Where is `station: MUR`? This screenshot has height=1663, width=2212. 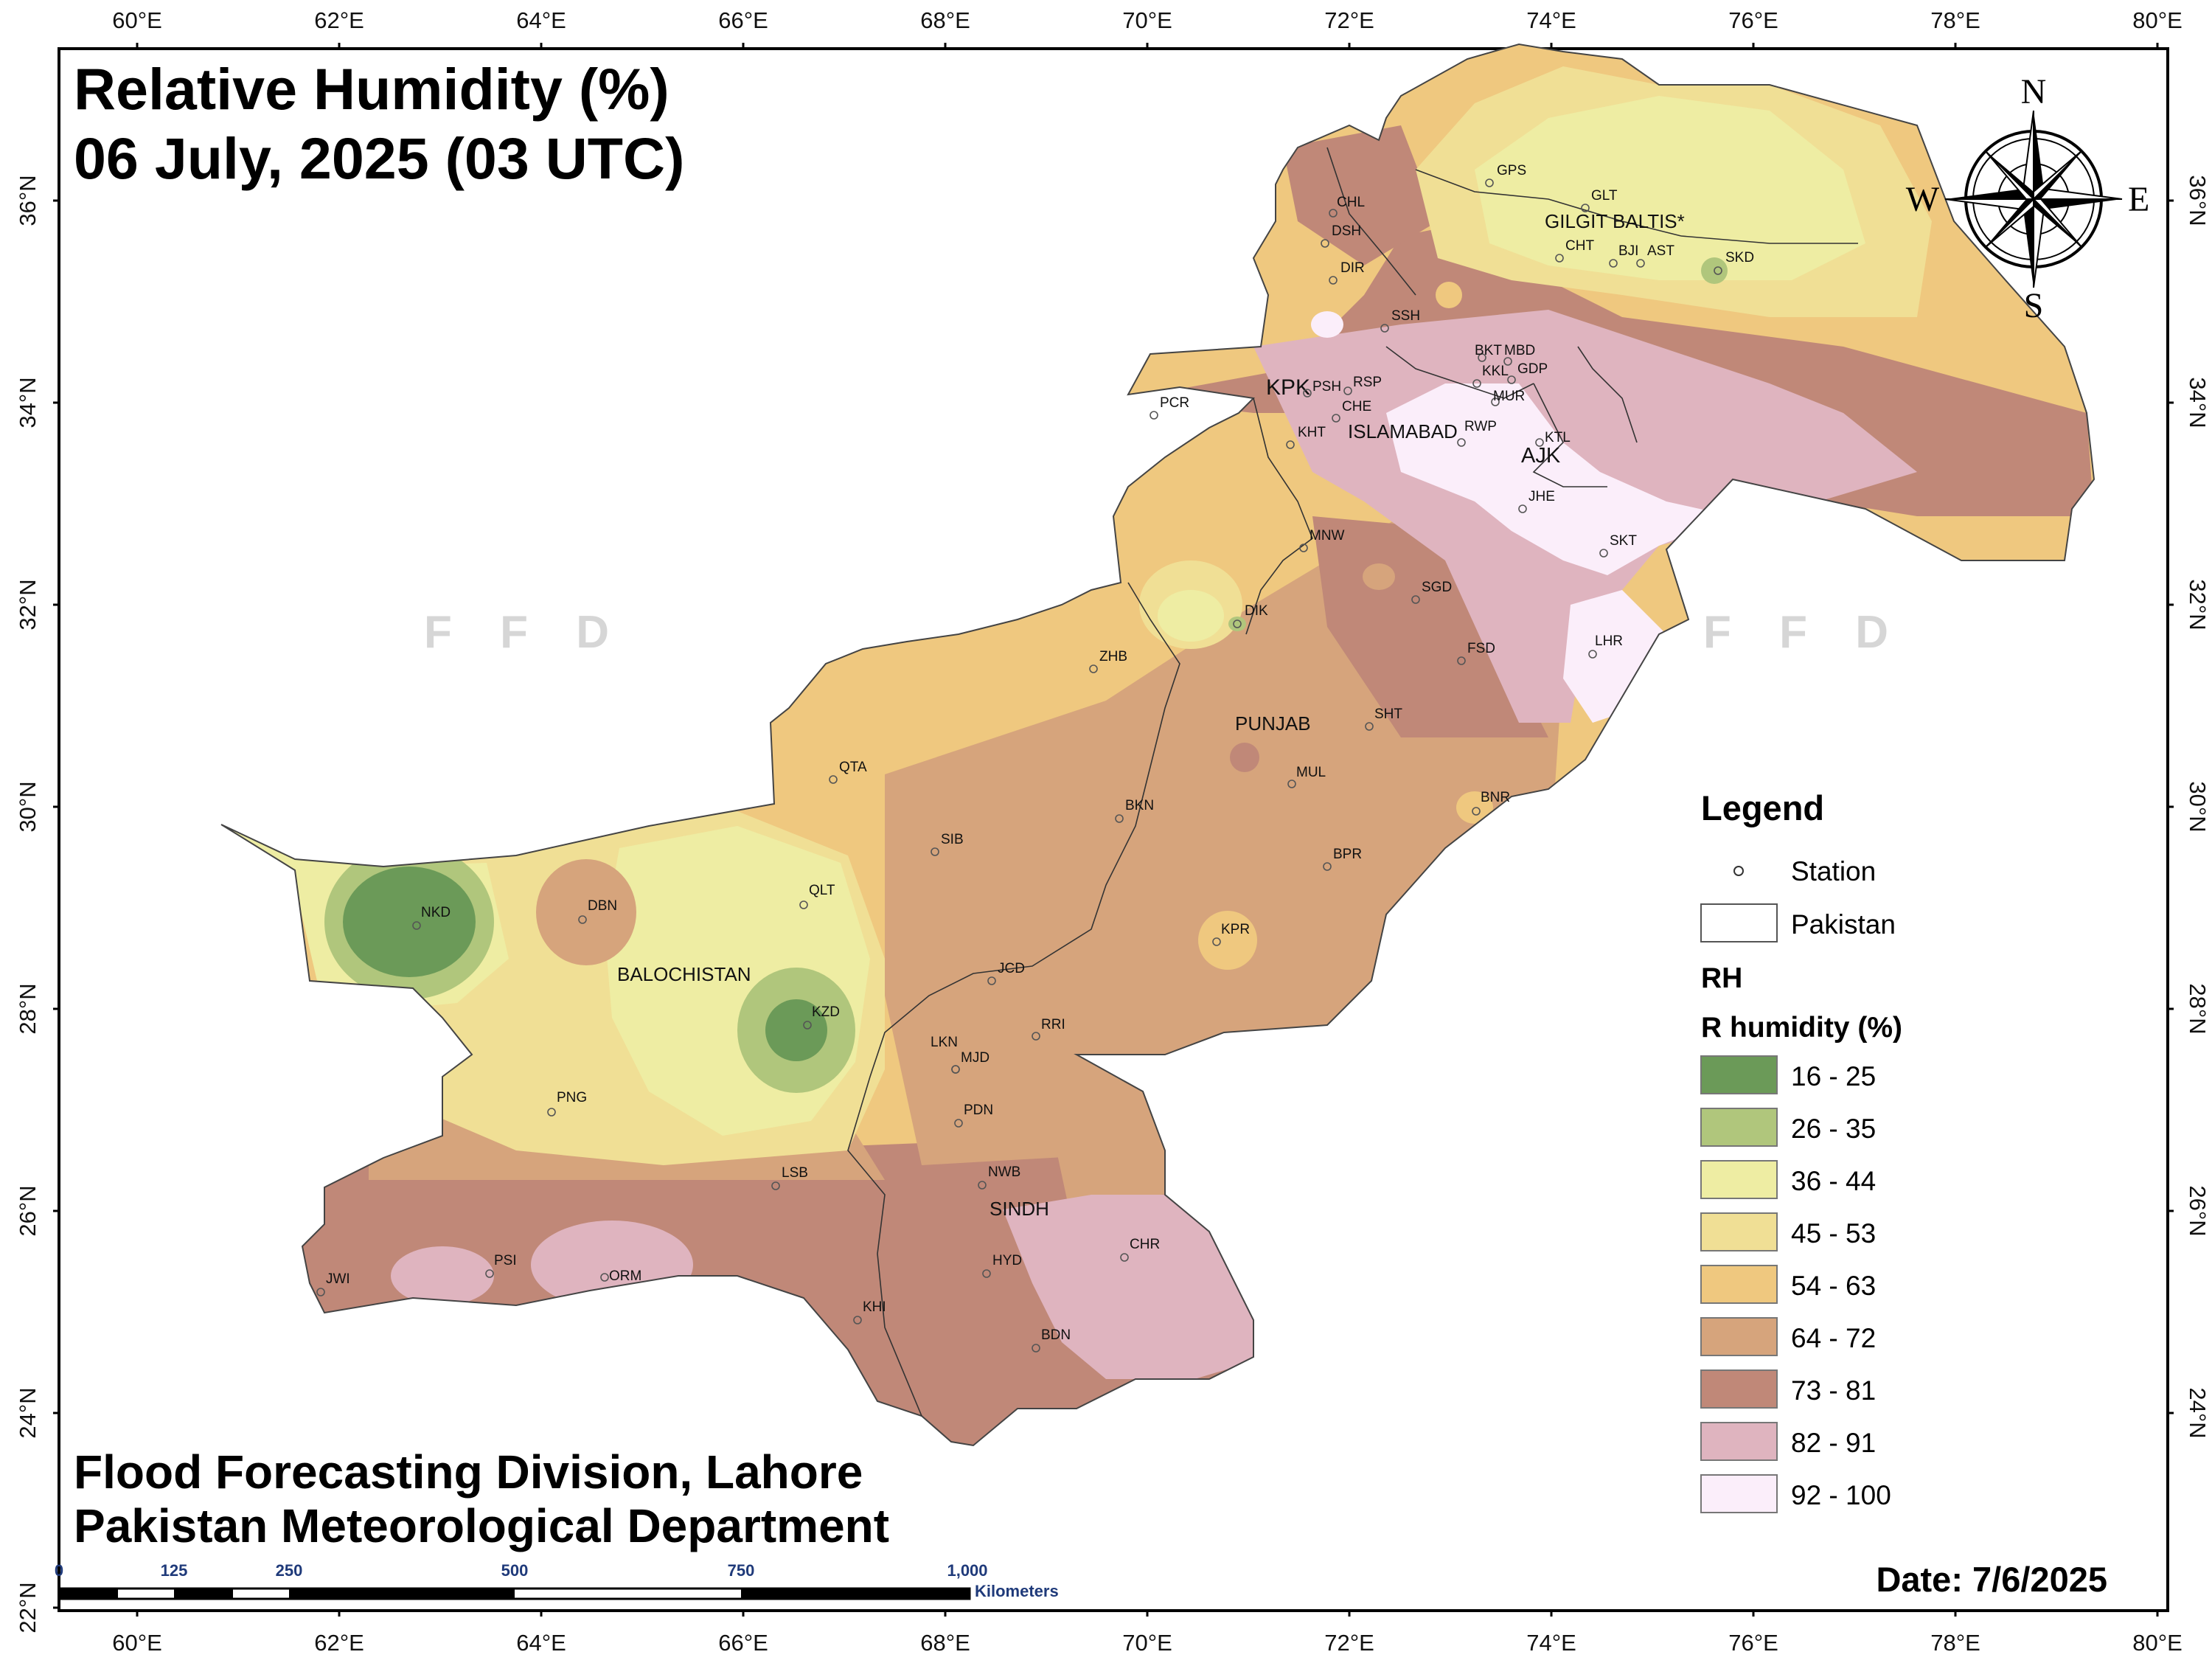 station: MUR is located at coordinates (1508, 397).